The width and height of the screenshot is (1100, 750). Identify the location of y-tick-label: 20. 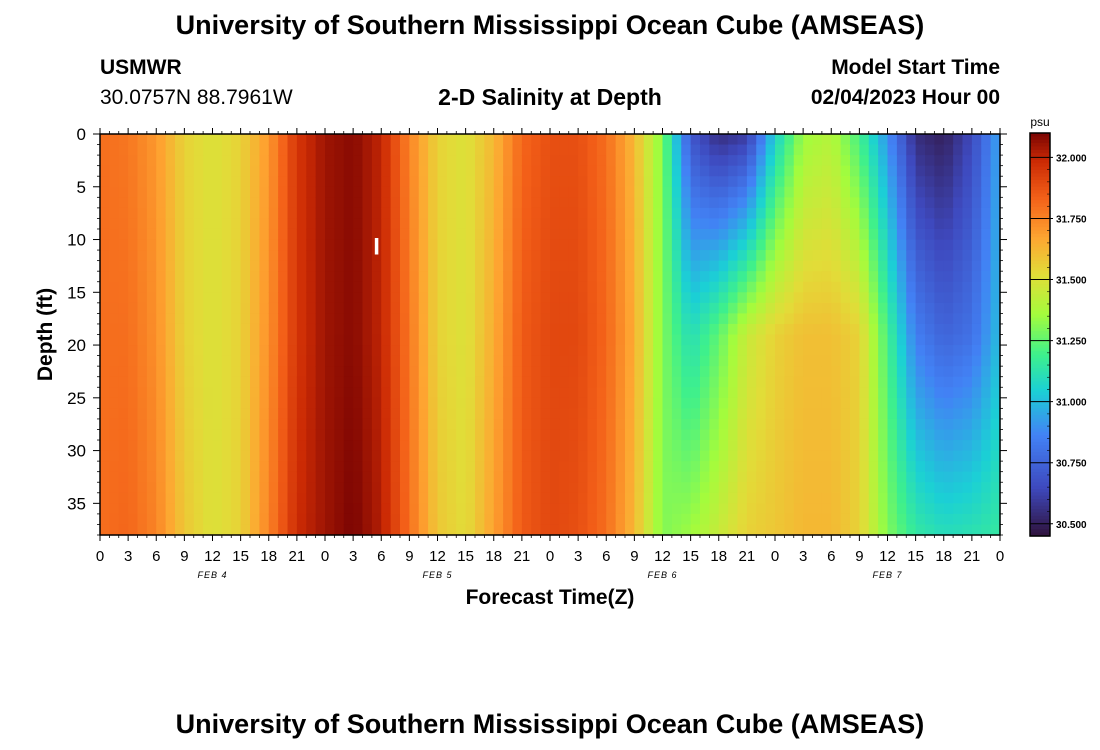
(76, 345).